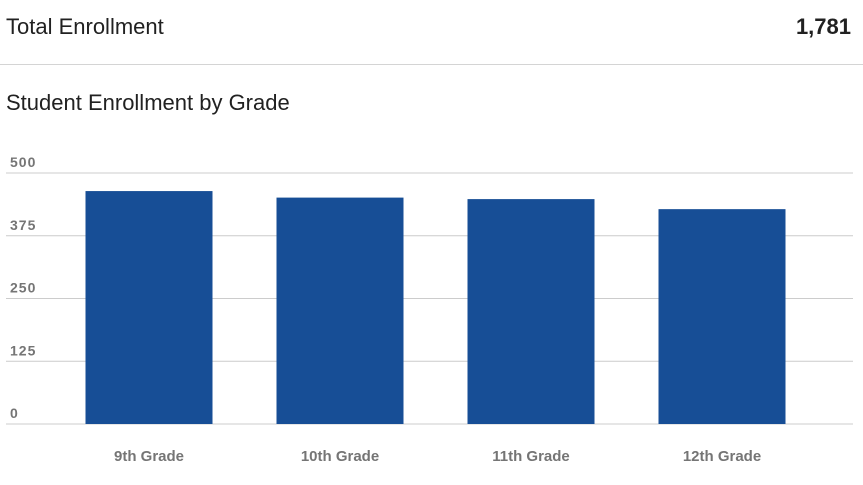 The height and width of the screenshot is (485, 863). Describe the element at coordinates (722, 316) in the screenshot. I see `bar-12th-grade` at that location.